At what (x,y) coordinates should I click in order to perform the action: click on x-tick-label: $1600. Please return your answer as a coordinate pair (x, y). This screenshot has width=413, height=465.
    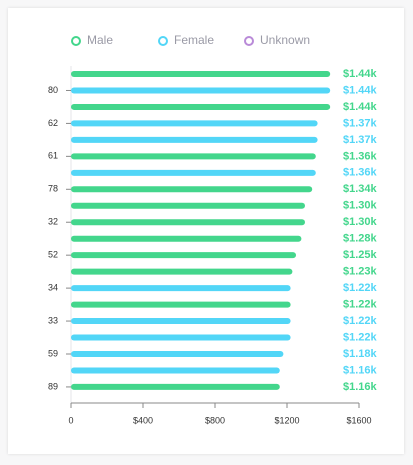
    Looking at the image, I should click on (358, 420).